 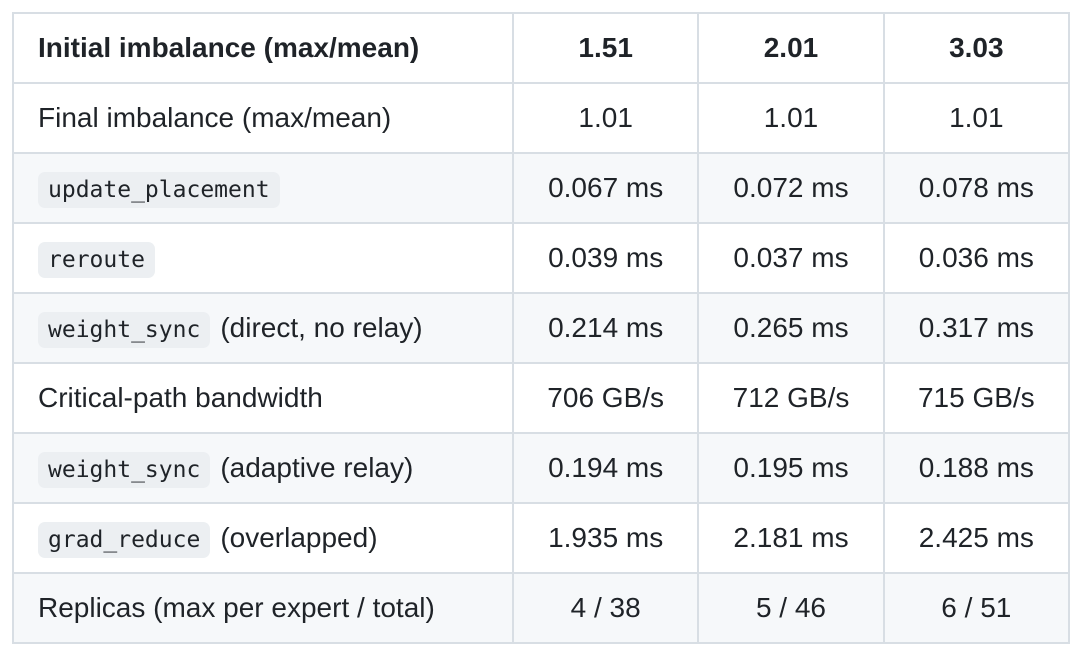 I want to click on header-value: 3.03, so click(x=976, y=48).